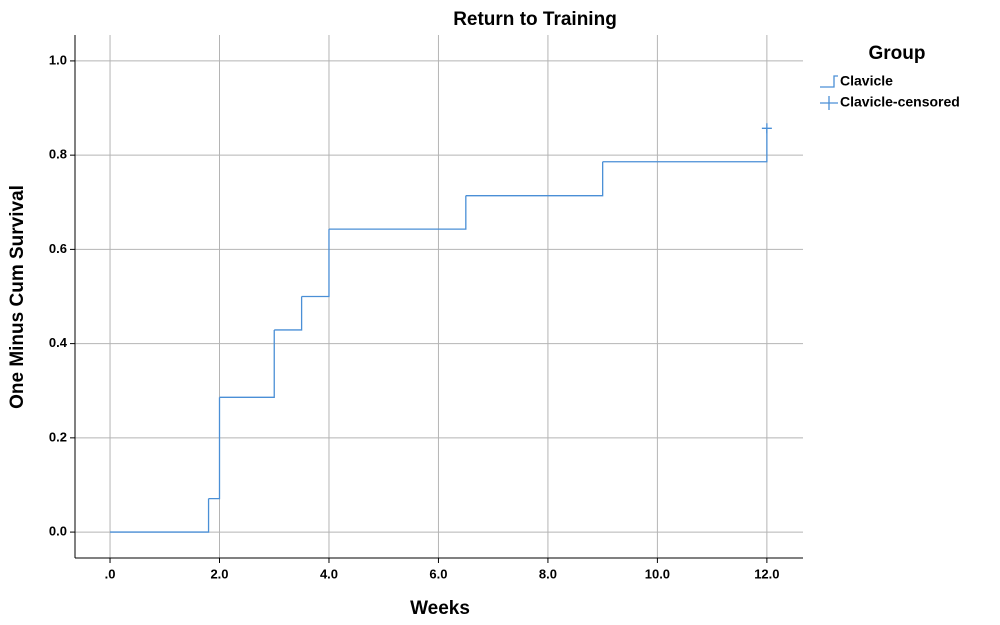 The width and height of the screenshot is (1000, 625). What do you see at coordinates (58, 154) in the screenshot?
I see `y-tick-label: 0.8` at bounding box center [58, 154].